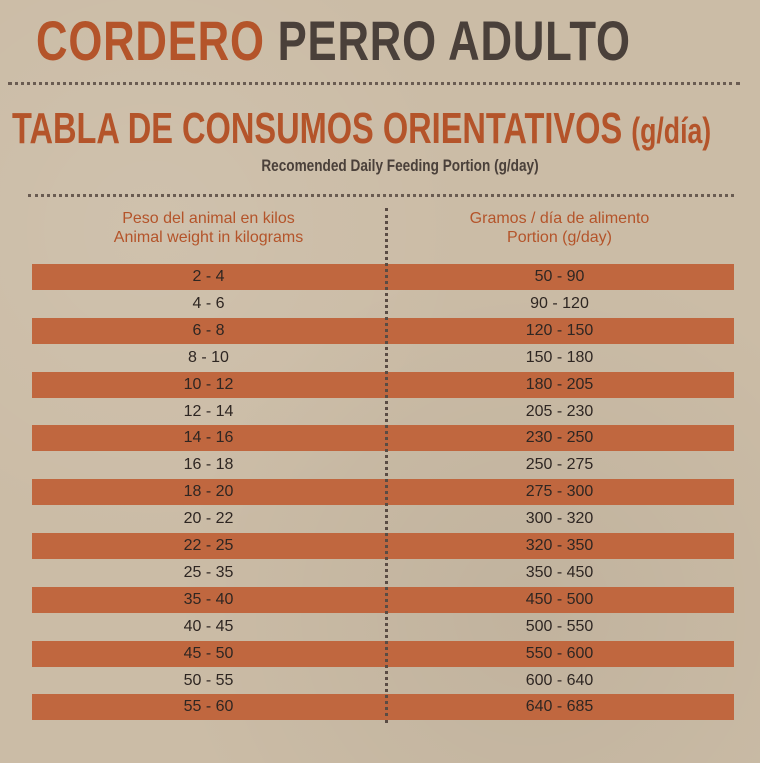 This screenshot has height=763, width=760. What do you see at coordinates (383, 627) in the screenshot?
I see `table-row: 40 - 45 500 - 550` at bounding box center [383, 627].